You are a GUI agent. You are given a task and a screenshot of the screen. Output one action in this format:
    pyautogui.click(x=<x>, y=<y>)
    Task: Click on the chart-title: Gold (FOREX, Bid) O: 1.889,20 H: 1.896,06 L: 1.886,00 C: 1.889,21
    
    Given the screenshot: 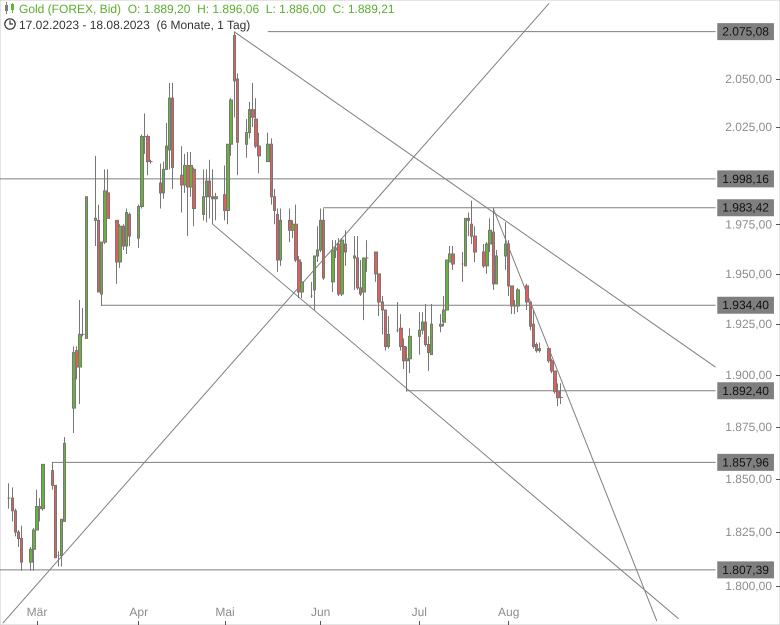 What is the action you would take?
    pyautogui.click(x=207, y=9)
    